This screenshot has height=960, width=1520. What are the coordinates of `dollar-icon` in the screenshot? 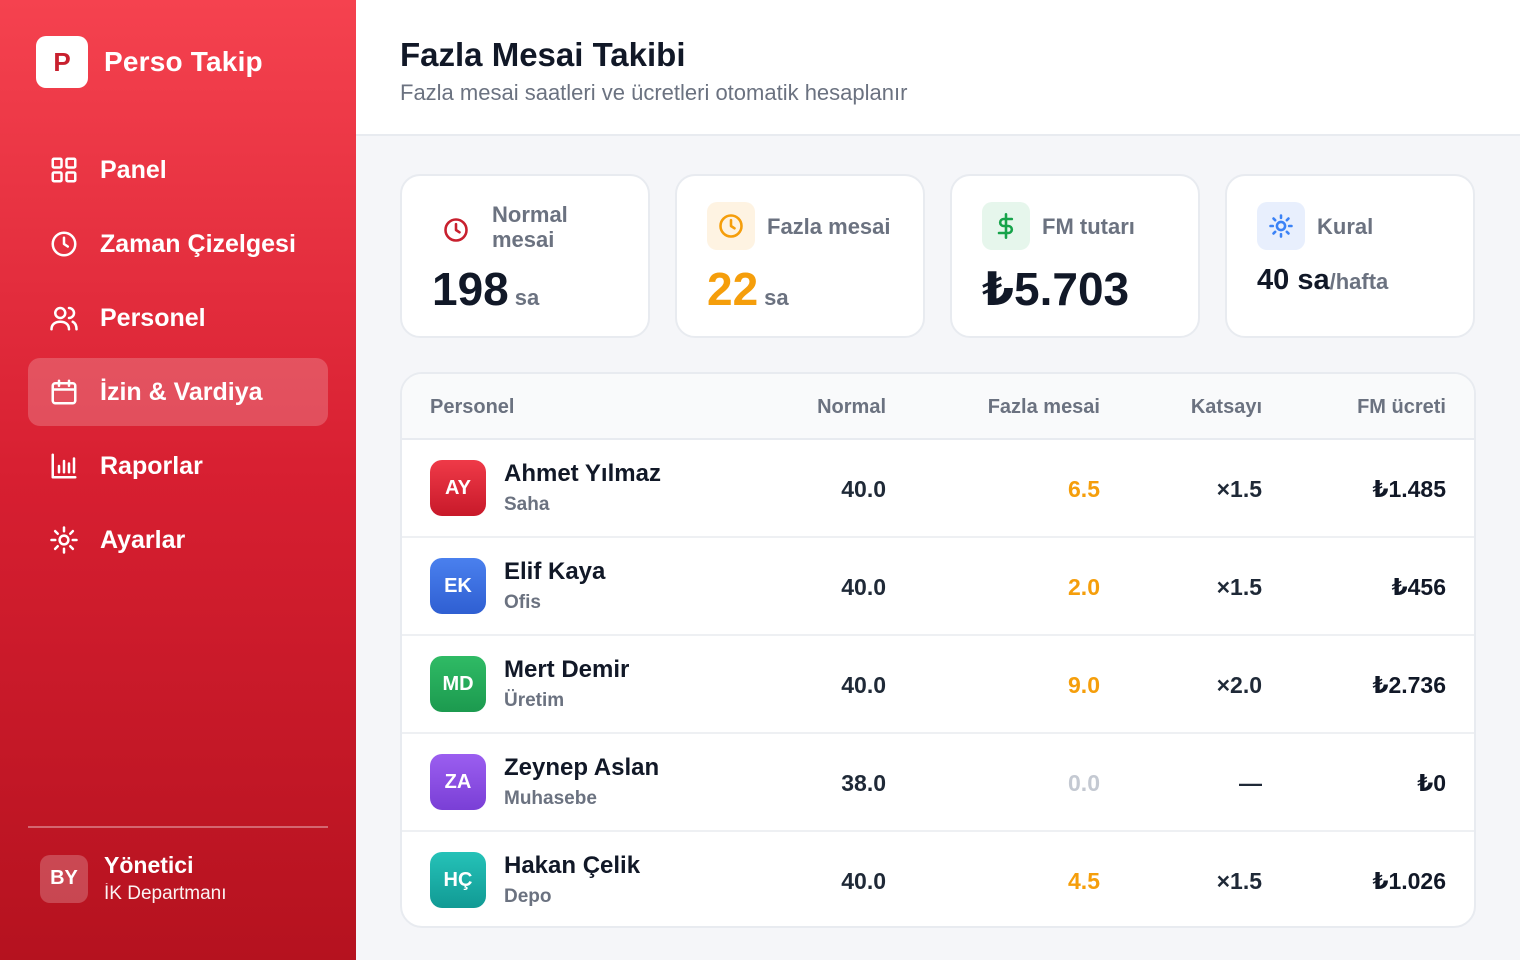 It's located at (1006, 226).